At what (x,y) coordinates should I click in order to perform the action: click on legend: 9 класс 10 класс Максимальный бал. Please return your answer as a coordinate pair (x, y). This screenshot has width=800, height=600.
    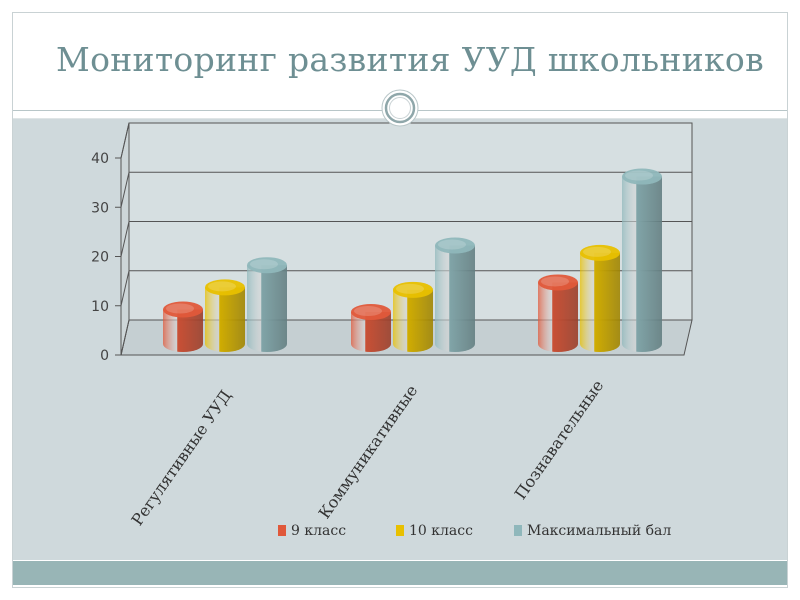
    Looking at the image, I should click on (474, 531).